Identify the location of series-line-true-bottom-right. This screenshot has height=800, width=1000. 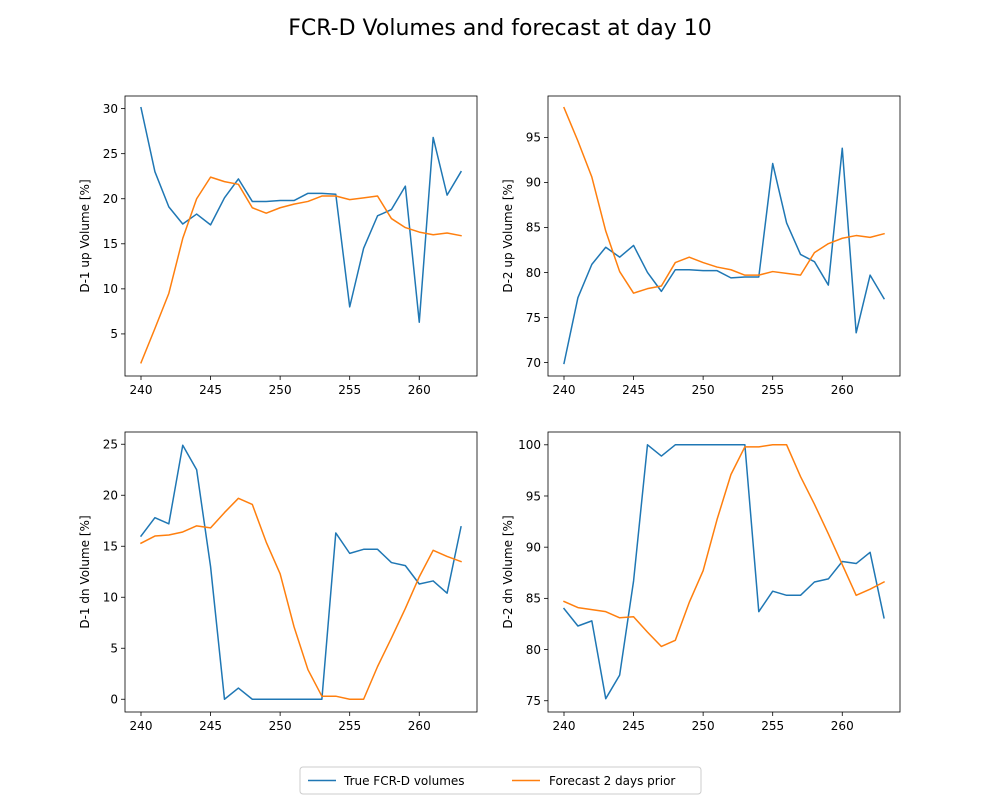
(723, 572).